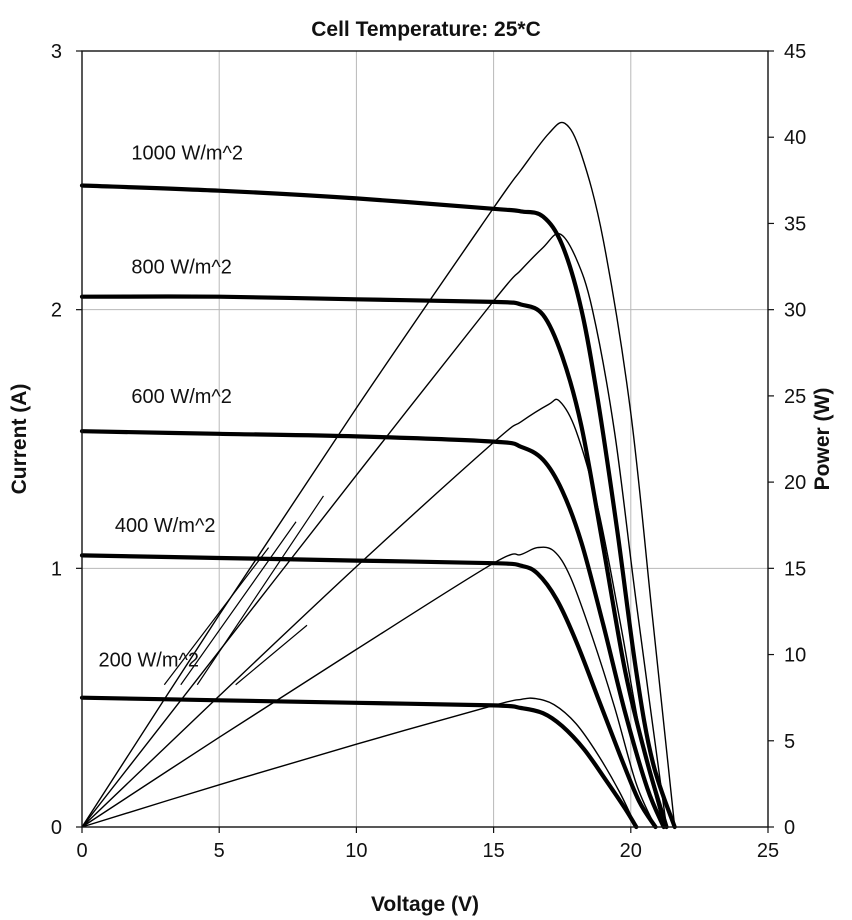 This screenshot has width=852, height=920. I want to click on irradiance-label: 1000 W/m^2, so click(187, 154).